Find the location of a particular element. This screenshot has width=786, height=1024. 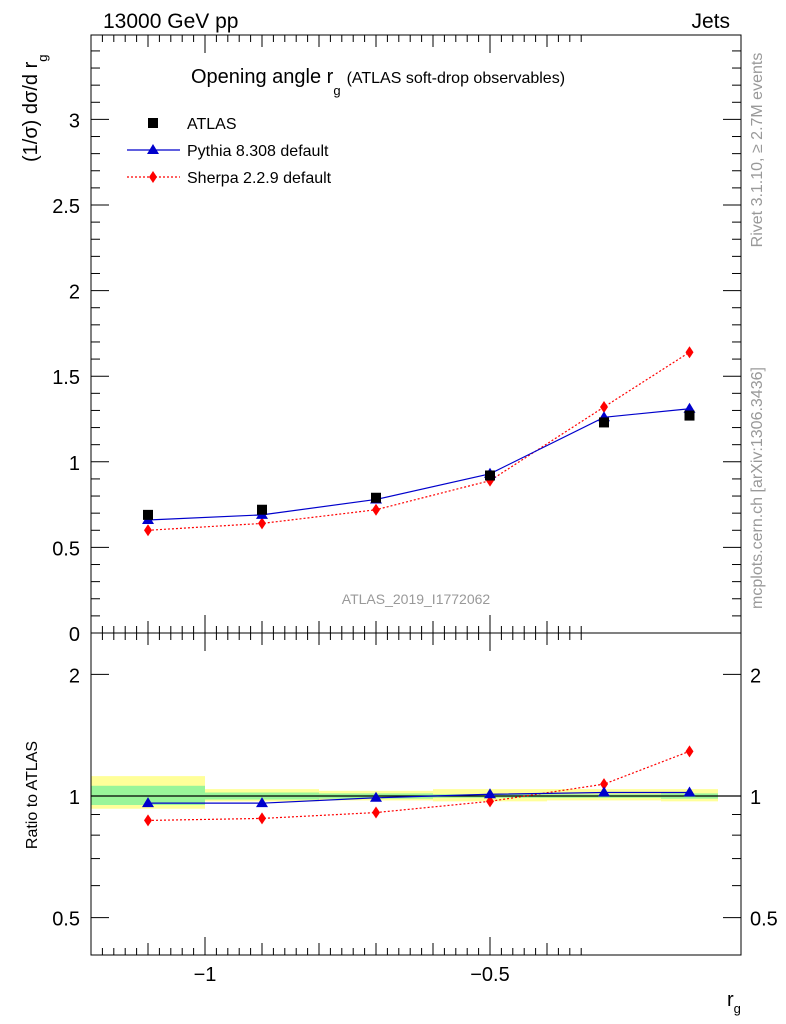

y-tick-label: 1.5 is located at coordinates (66, 378).